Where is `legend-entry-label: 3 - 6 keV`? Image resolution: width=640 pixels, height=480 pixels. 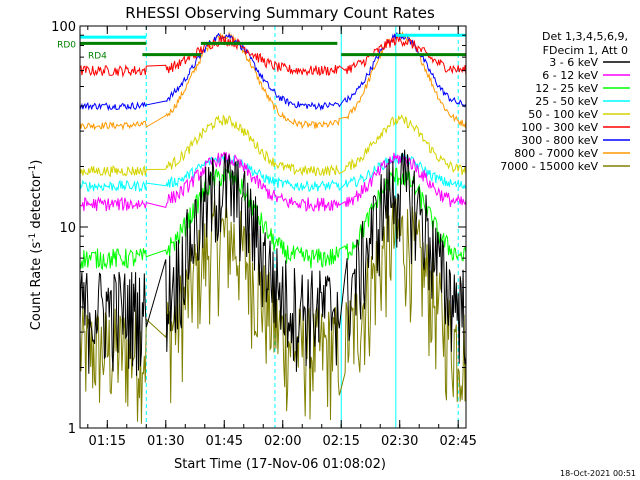 legend-entry-label: 3 - 6 keV is located at coordinates (573, 62).